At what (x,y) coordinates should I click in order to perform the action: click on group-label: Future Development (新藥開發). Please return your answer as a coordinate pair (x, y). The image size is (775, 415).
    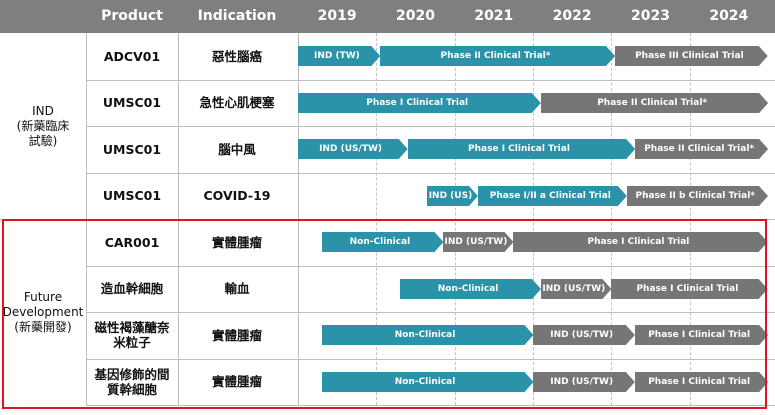
    Looking at the image, I should click on (43, 311).